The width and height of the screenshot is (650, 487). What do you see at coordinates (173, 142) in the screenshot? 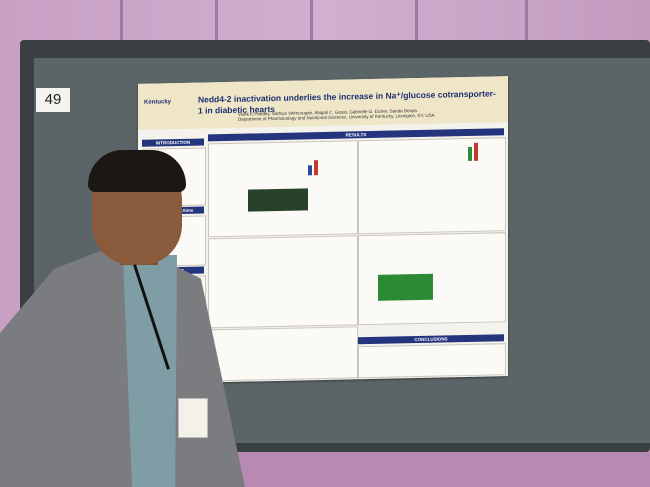
I see `section-introduction: INTRODUCTION` at bounding box center [173, 142].